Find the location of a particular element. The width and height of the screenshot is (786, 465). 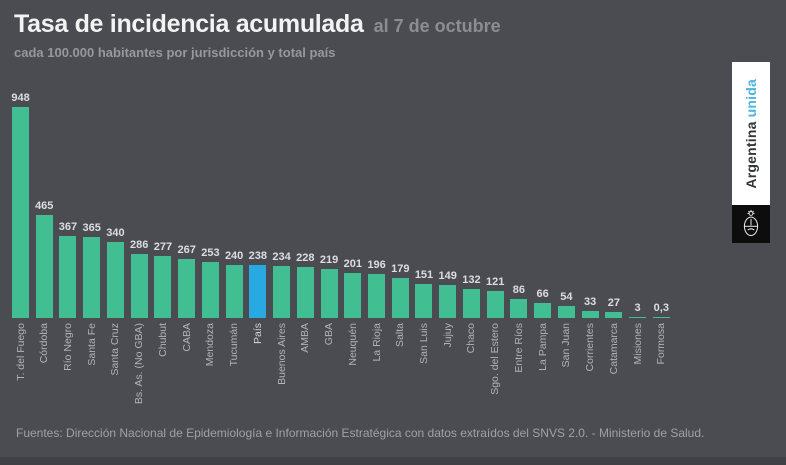

x-axis-label-area: CABA is located at coordinates (187, 373).